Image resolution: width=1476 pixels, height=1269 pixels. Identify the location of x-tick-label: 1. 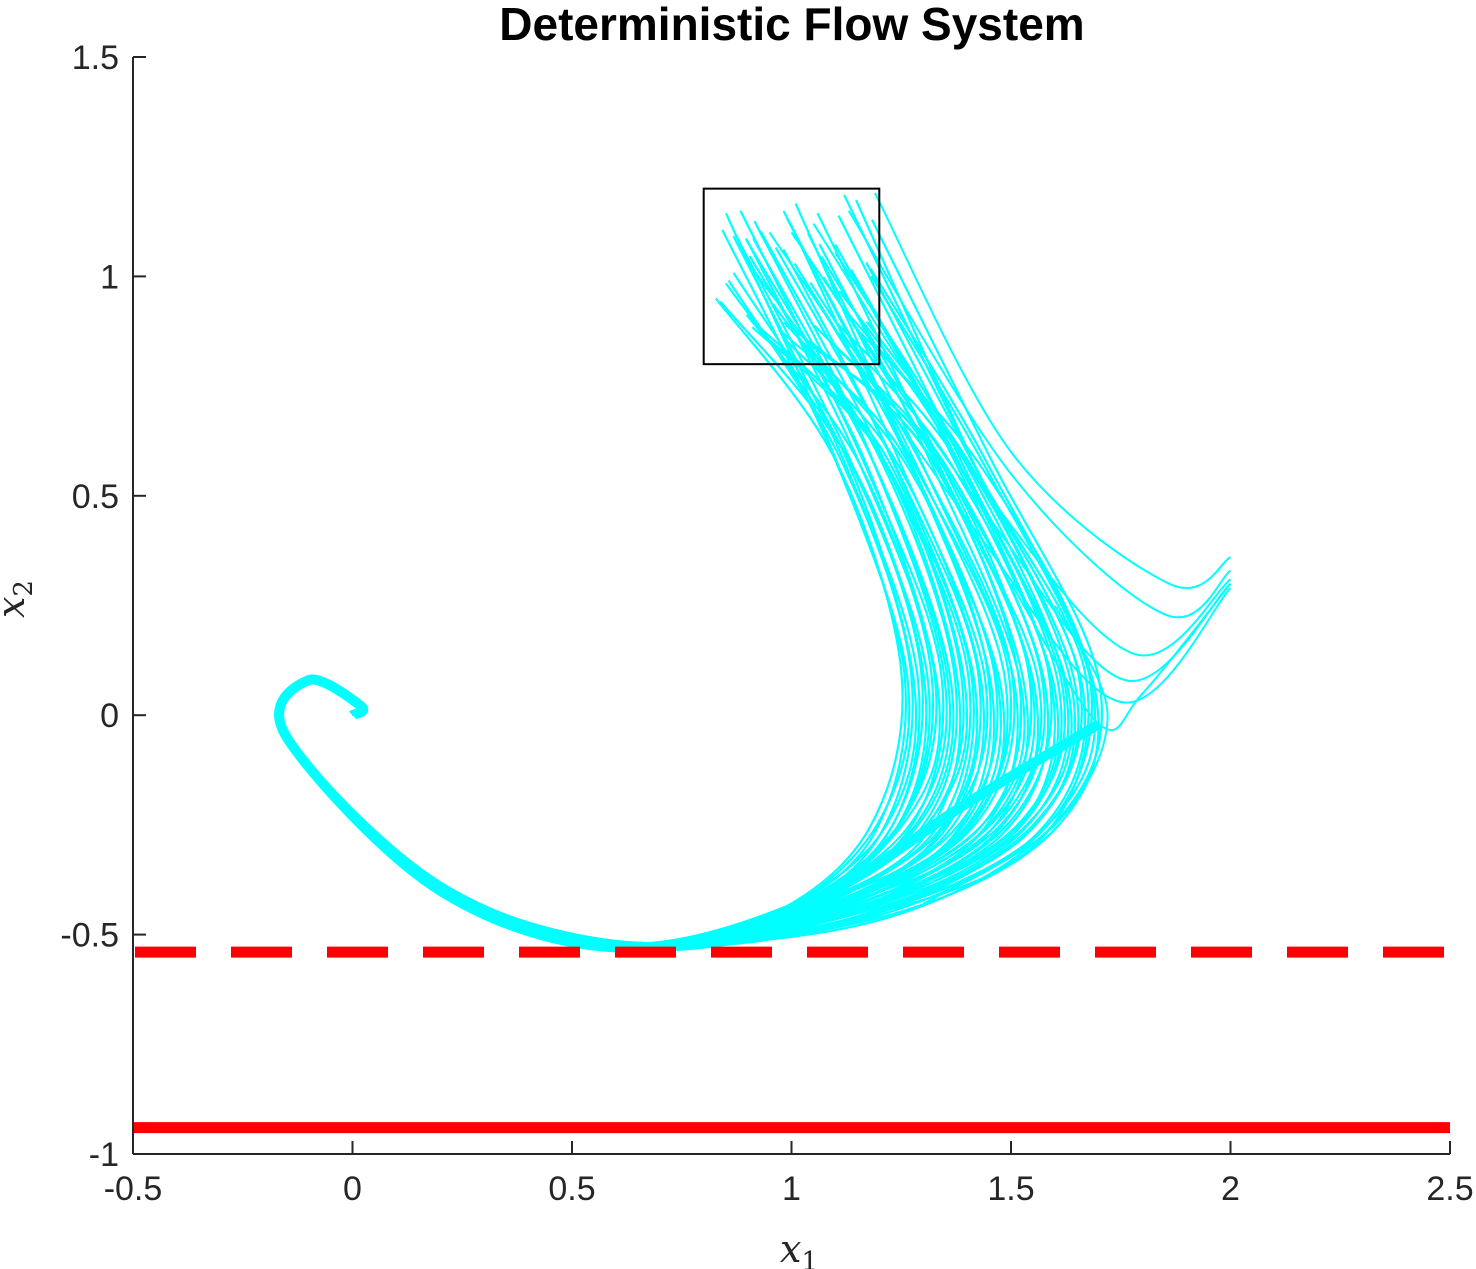
(791, 1189).